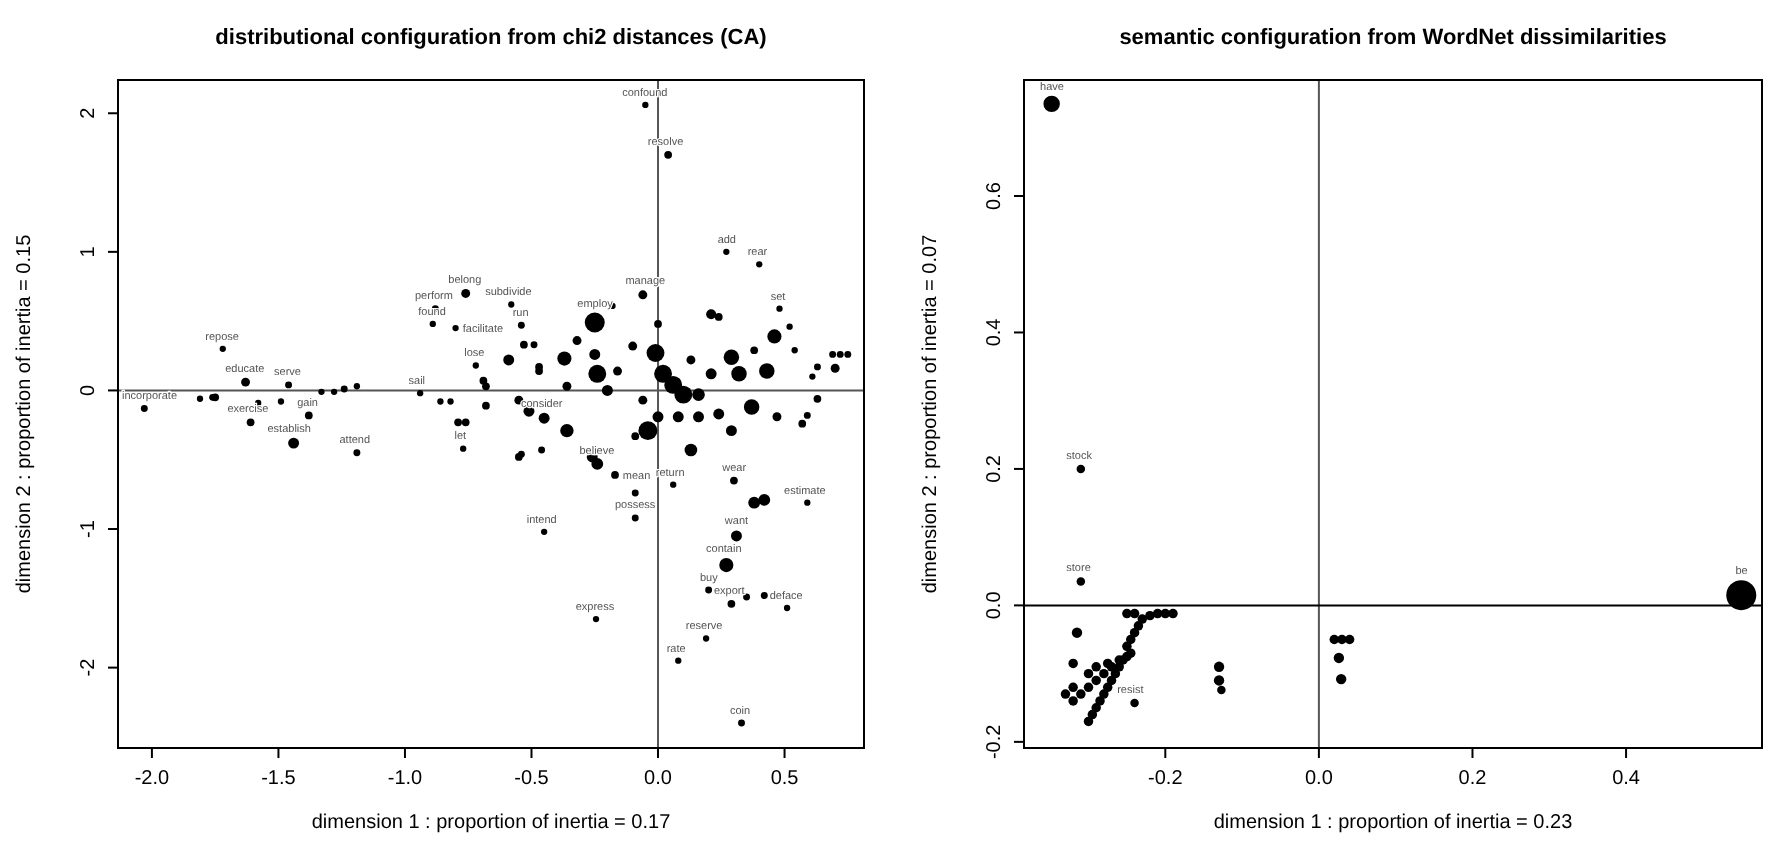  I want to click on y-tick-label: 0.6, so click(995, 195).